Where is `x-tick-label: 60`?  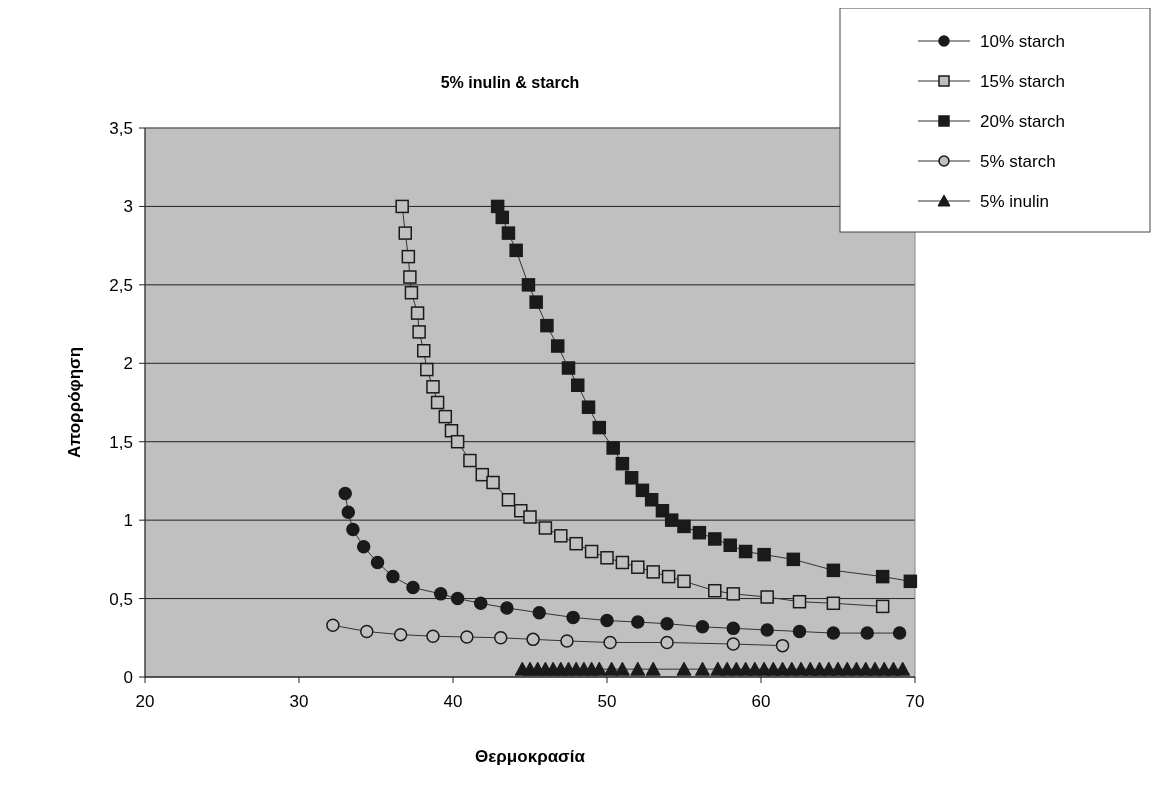 x-tick-label: 60 is located at coordinates (761, 701).